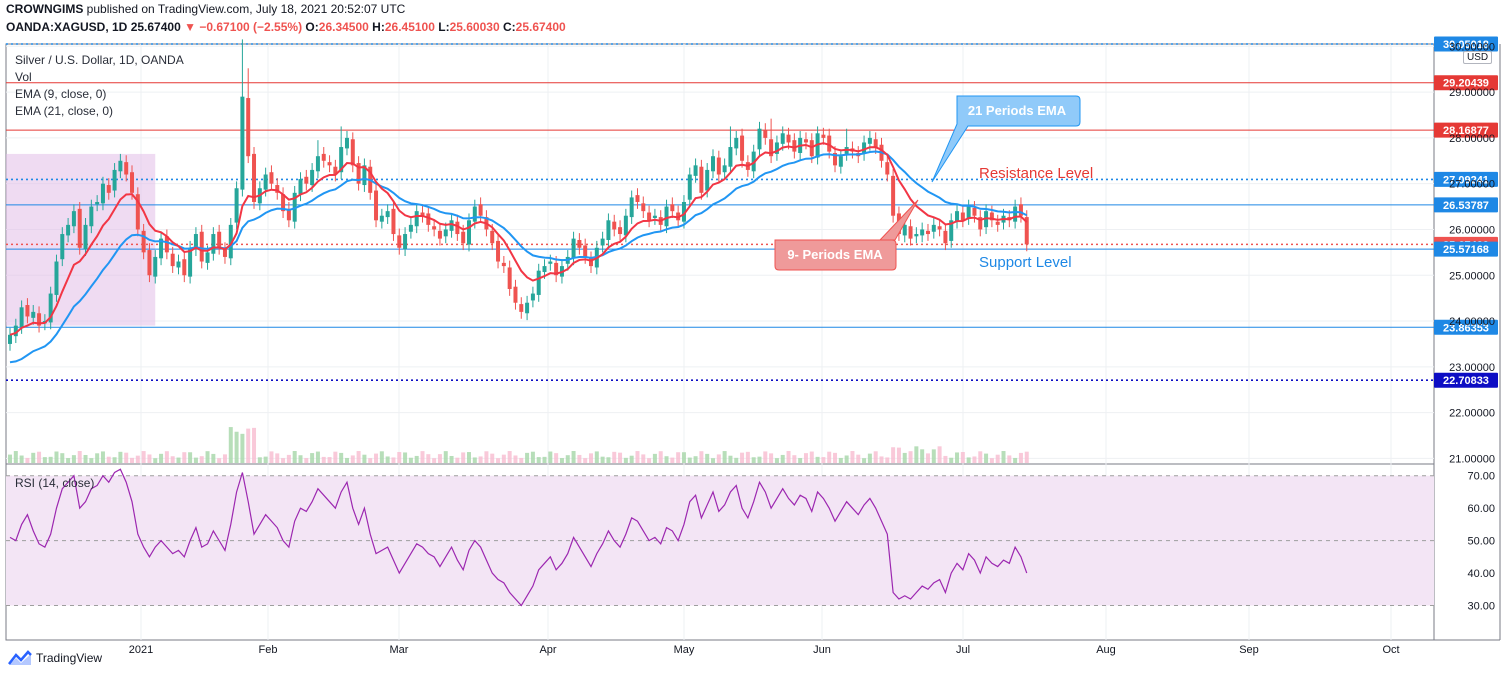 This screenshot has width=1508, height=677. Describe the element at coordinates (1466, 381) in the screenshot. I see `level-label: 22.70833` at that location.